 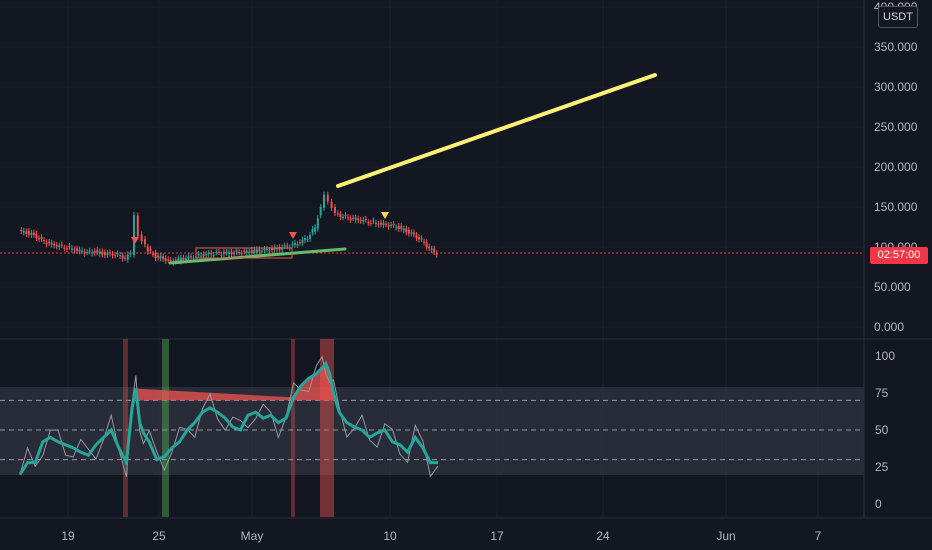 What do you see at coordinates (252, 536) in the screenshot?
I see `time-tick-label: May` at bounding box center [252, 536].